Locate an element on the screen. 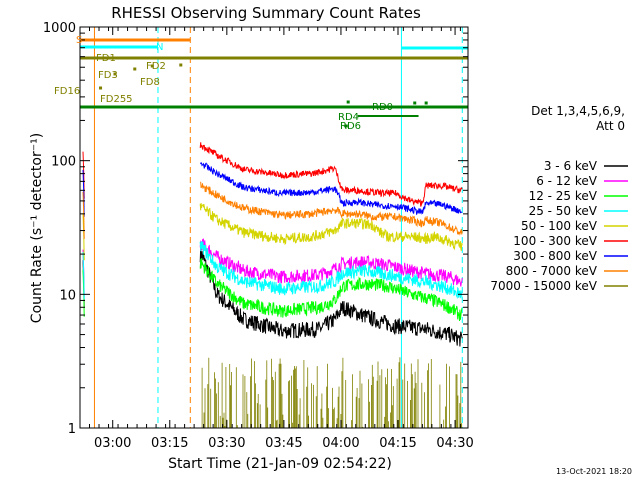  flag-label: FD8 is located at coordinates (150, 82).